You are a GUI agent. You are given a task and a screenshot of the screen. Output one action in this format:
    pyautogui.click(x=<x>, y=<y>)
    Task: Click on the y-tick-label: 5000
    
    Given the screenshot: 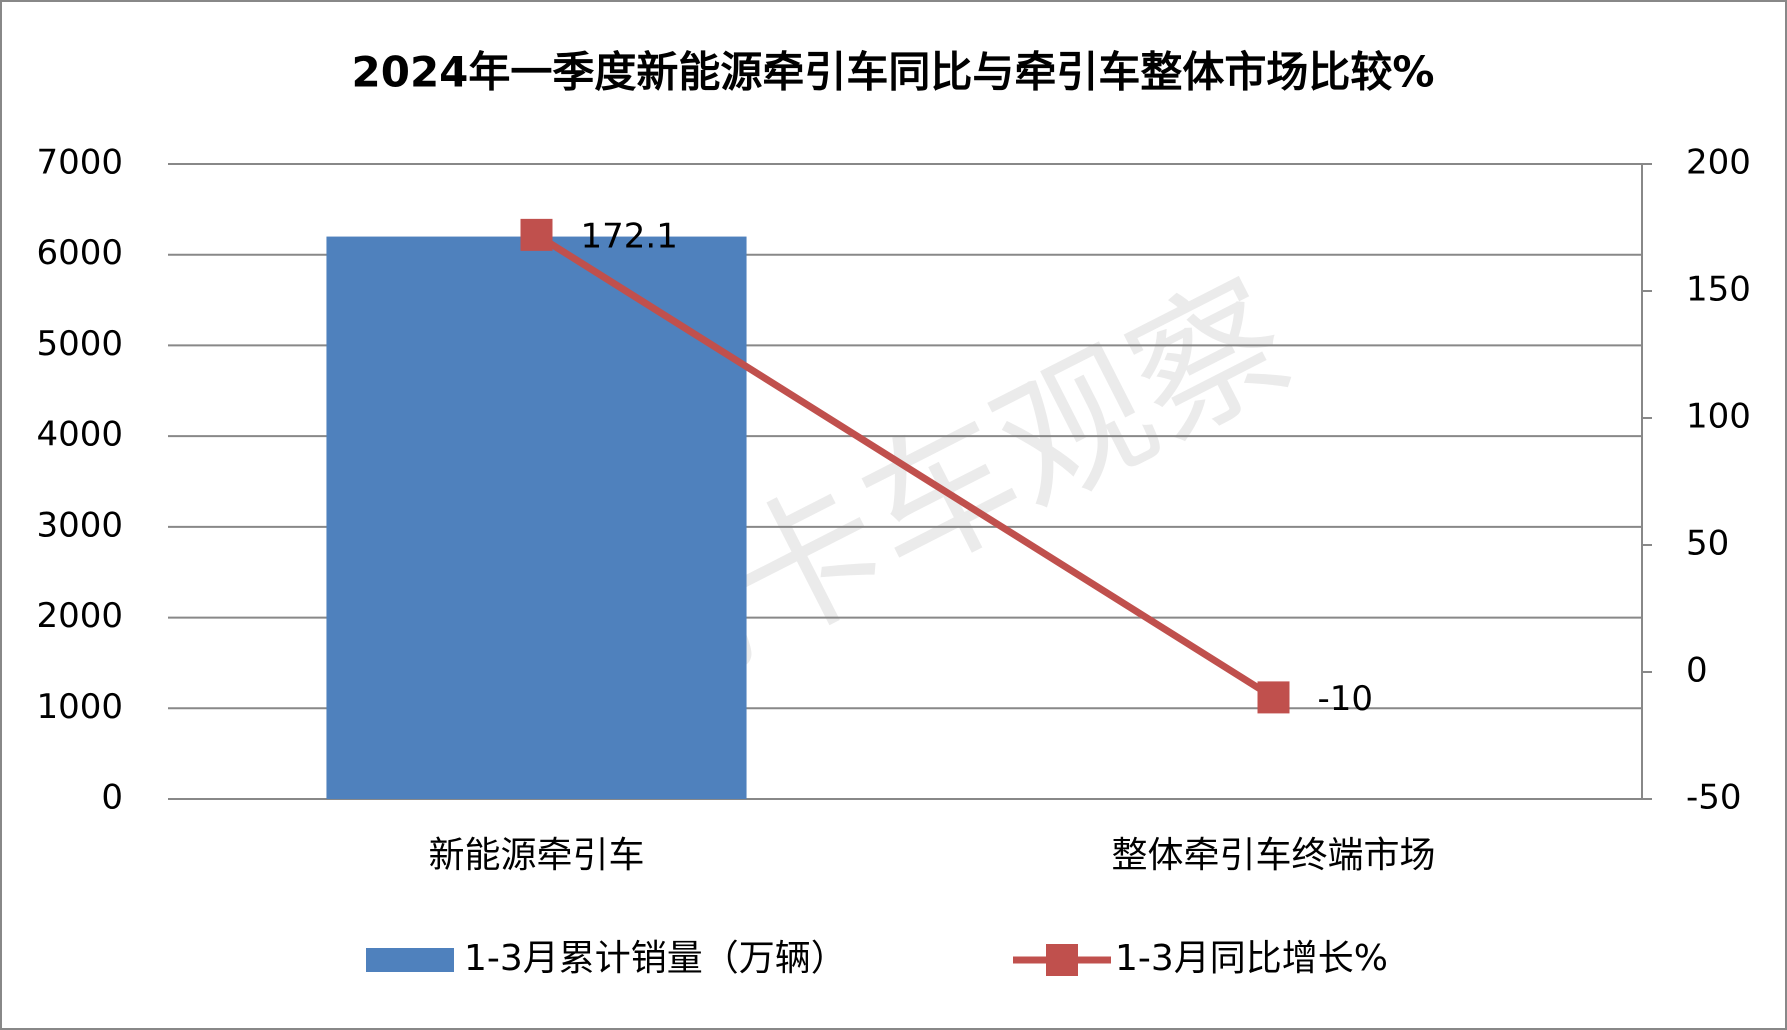 What is the action you would take?
    pyautogui.click(x=79, y=344)
    